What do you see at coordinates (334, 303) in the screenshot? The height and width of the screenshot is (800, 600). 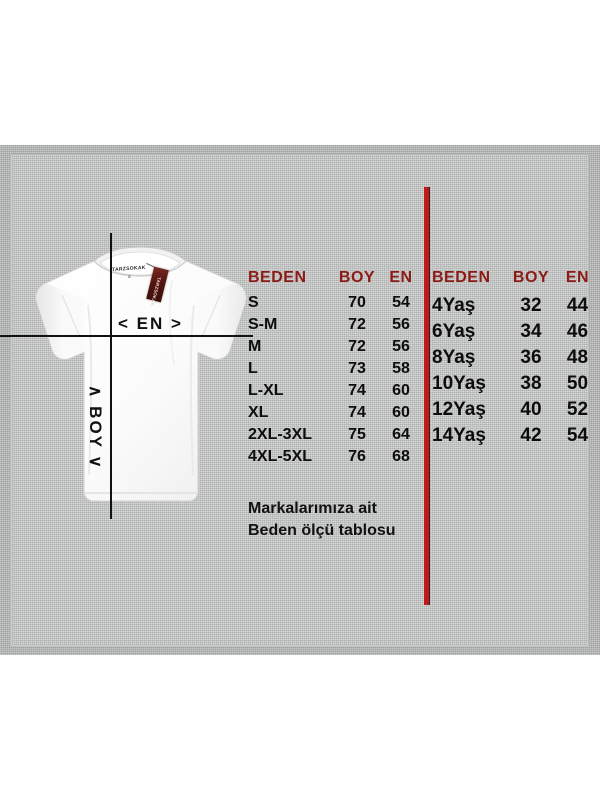 I see `table-row: S 70 54` at bounding box center [334, 303].